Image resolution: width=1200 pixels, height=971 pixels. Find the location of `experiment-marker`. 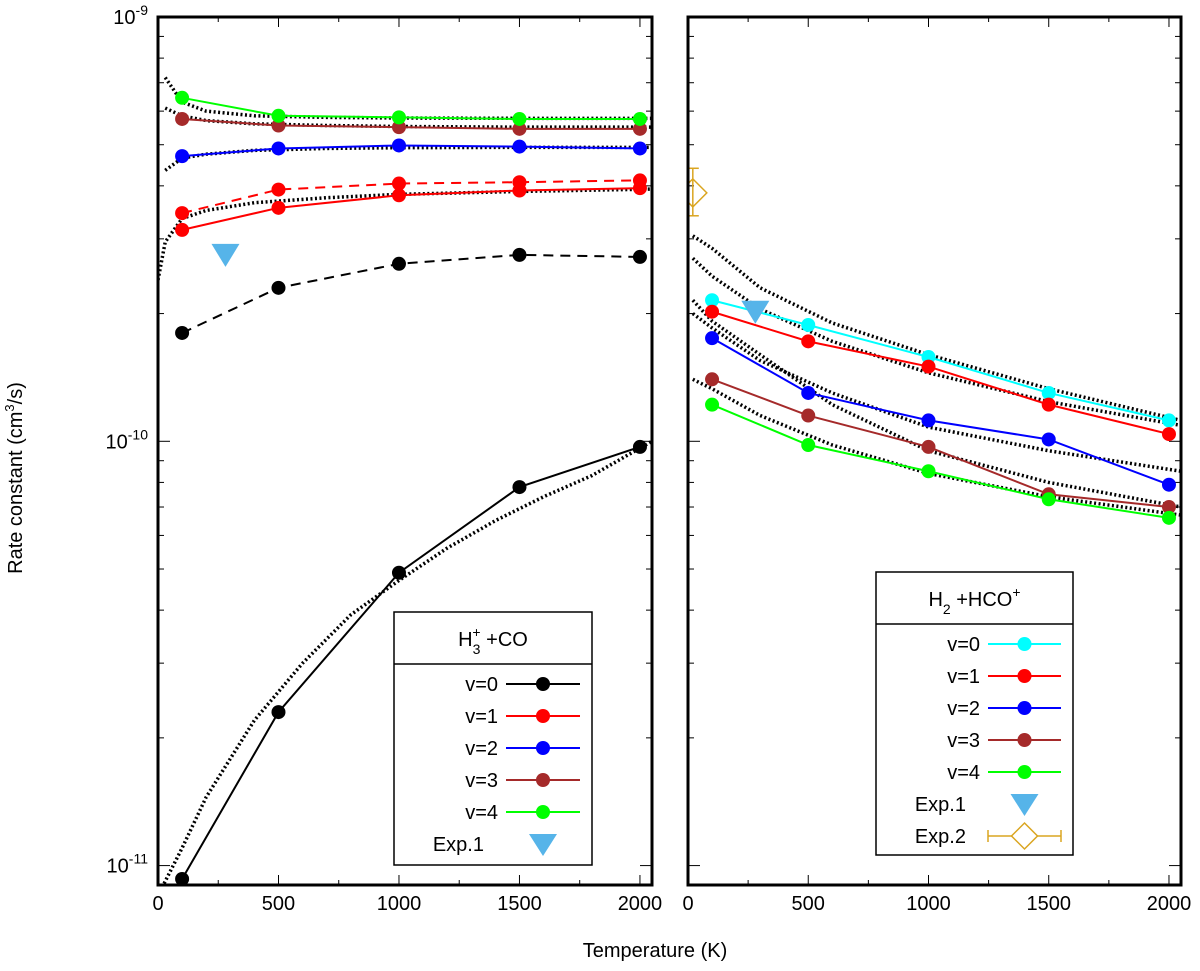

experiment-marker is located at coordinates (698, 192).